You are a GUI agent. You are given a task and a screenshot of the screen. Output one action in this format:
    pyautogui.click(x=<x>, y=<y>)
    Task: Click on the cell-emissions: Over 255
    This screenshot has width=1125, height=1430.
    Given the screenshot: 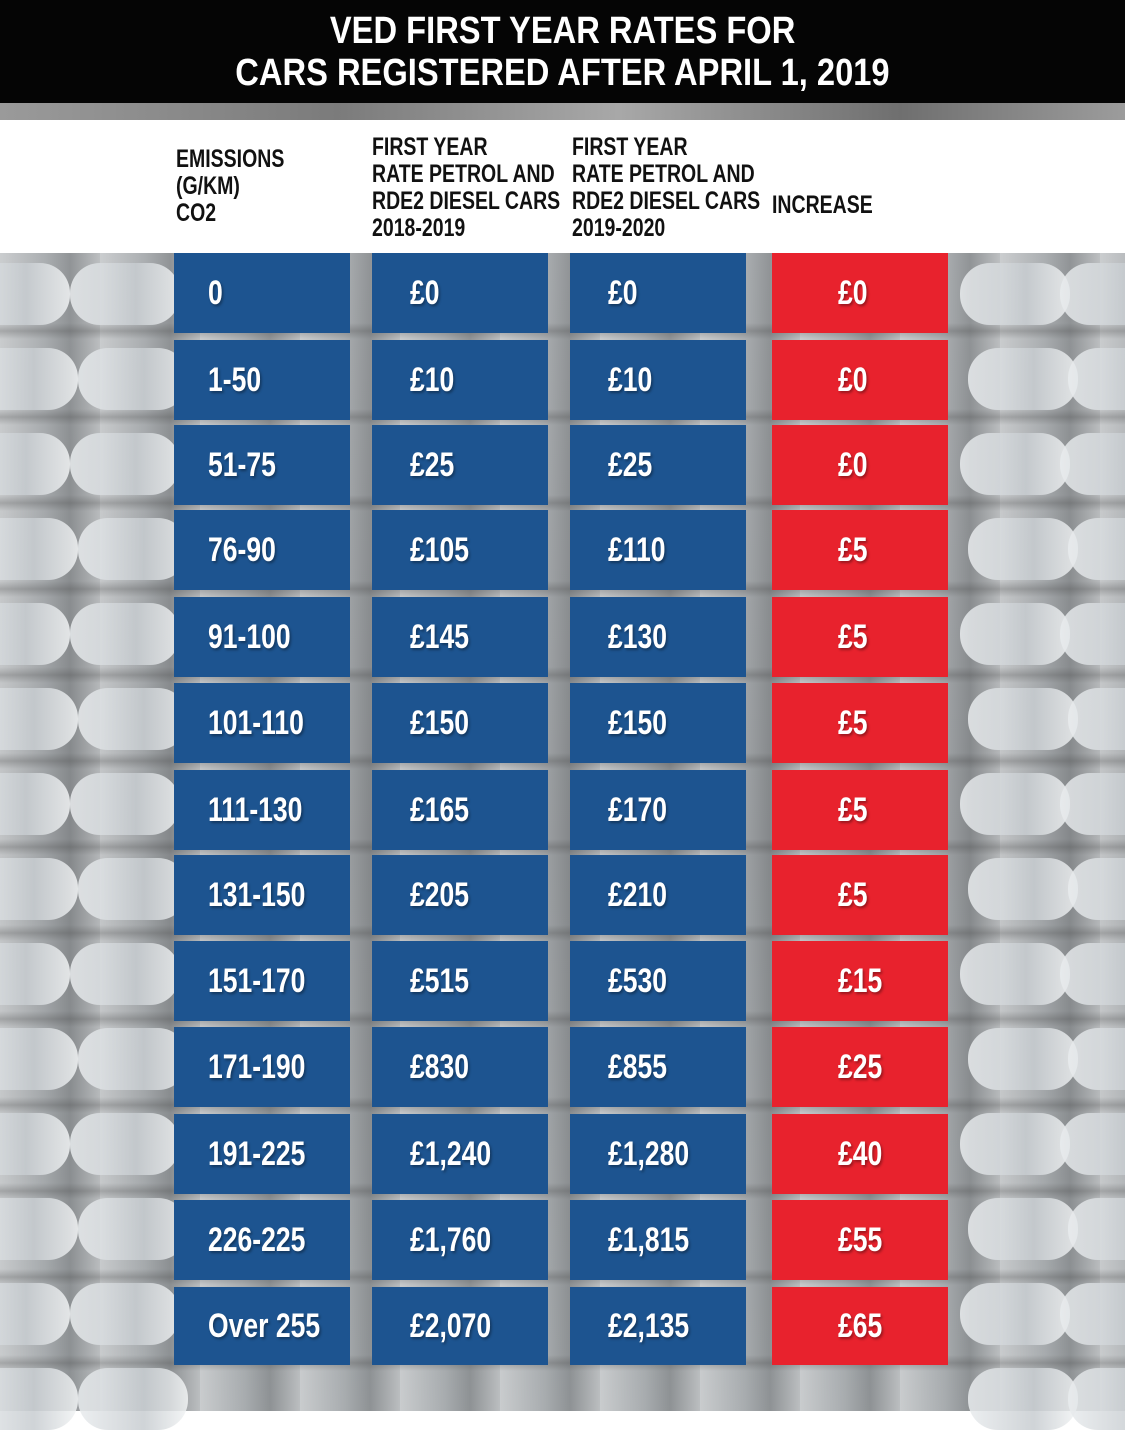 What is the action you would take?
    pyautogui.click(x=262, y=1326)
    